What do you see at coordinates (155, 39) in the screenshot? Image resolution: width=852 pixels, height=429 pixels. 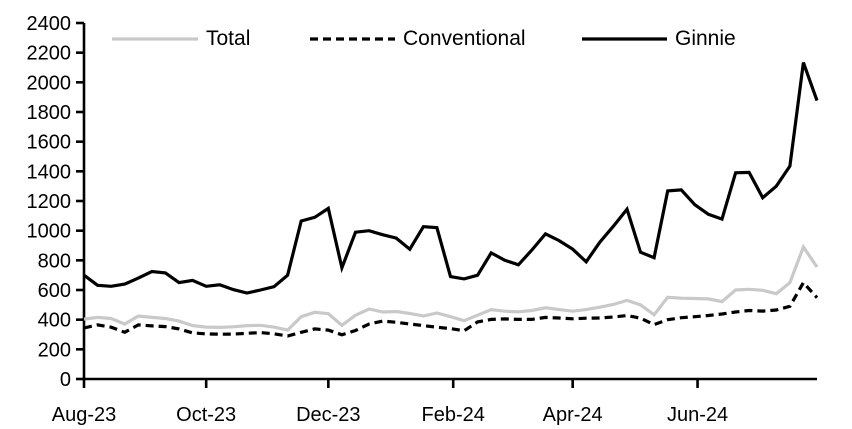 I see `total-line-sample-icon` at bounding box center [155, 39].